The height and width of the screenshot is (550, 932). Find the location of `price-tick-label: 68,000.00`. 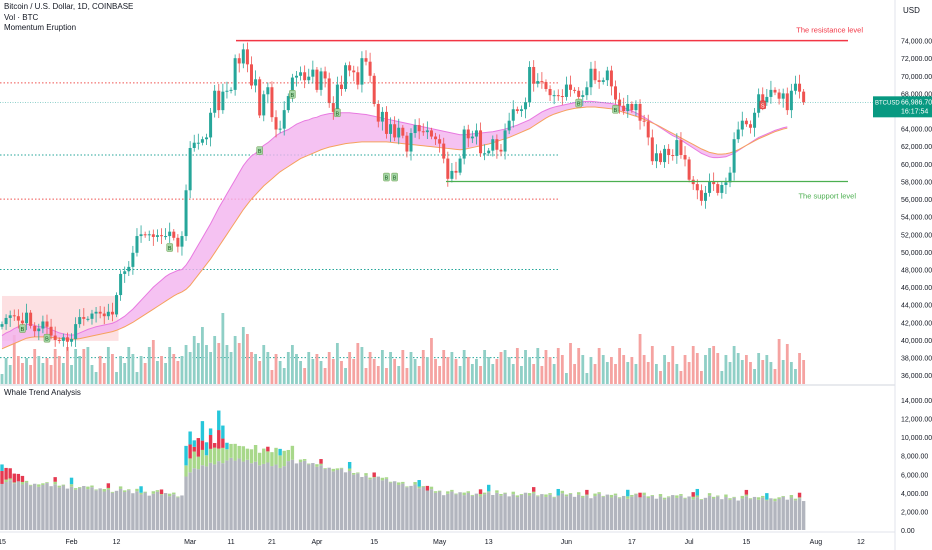

price-tick-label: 68,000.00 is located at coordinates (916, 94).